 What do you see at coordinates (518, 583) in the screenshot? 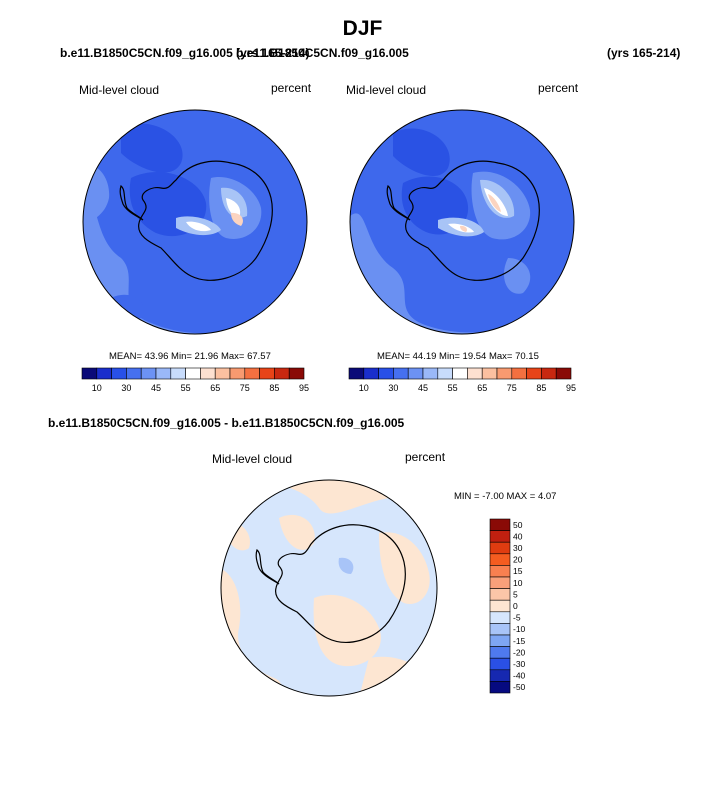
I see `diff-colorbar-tick-label: 10` at bounding box center [518, 583].